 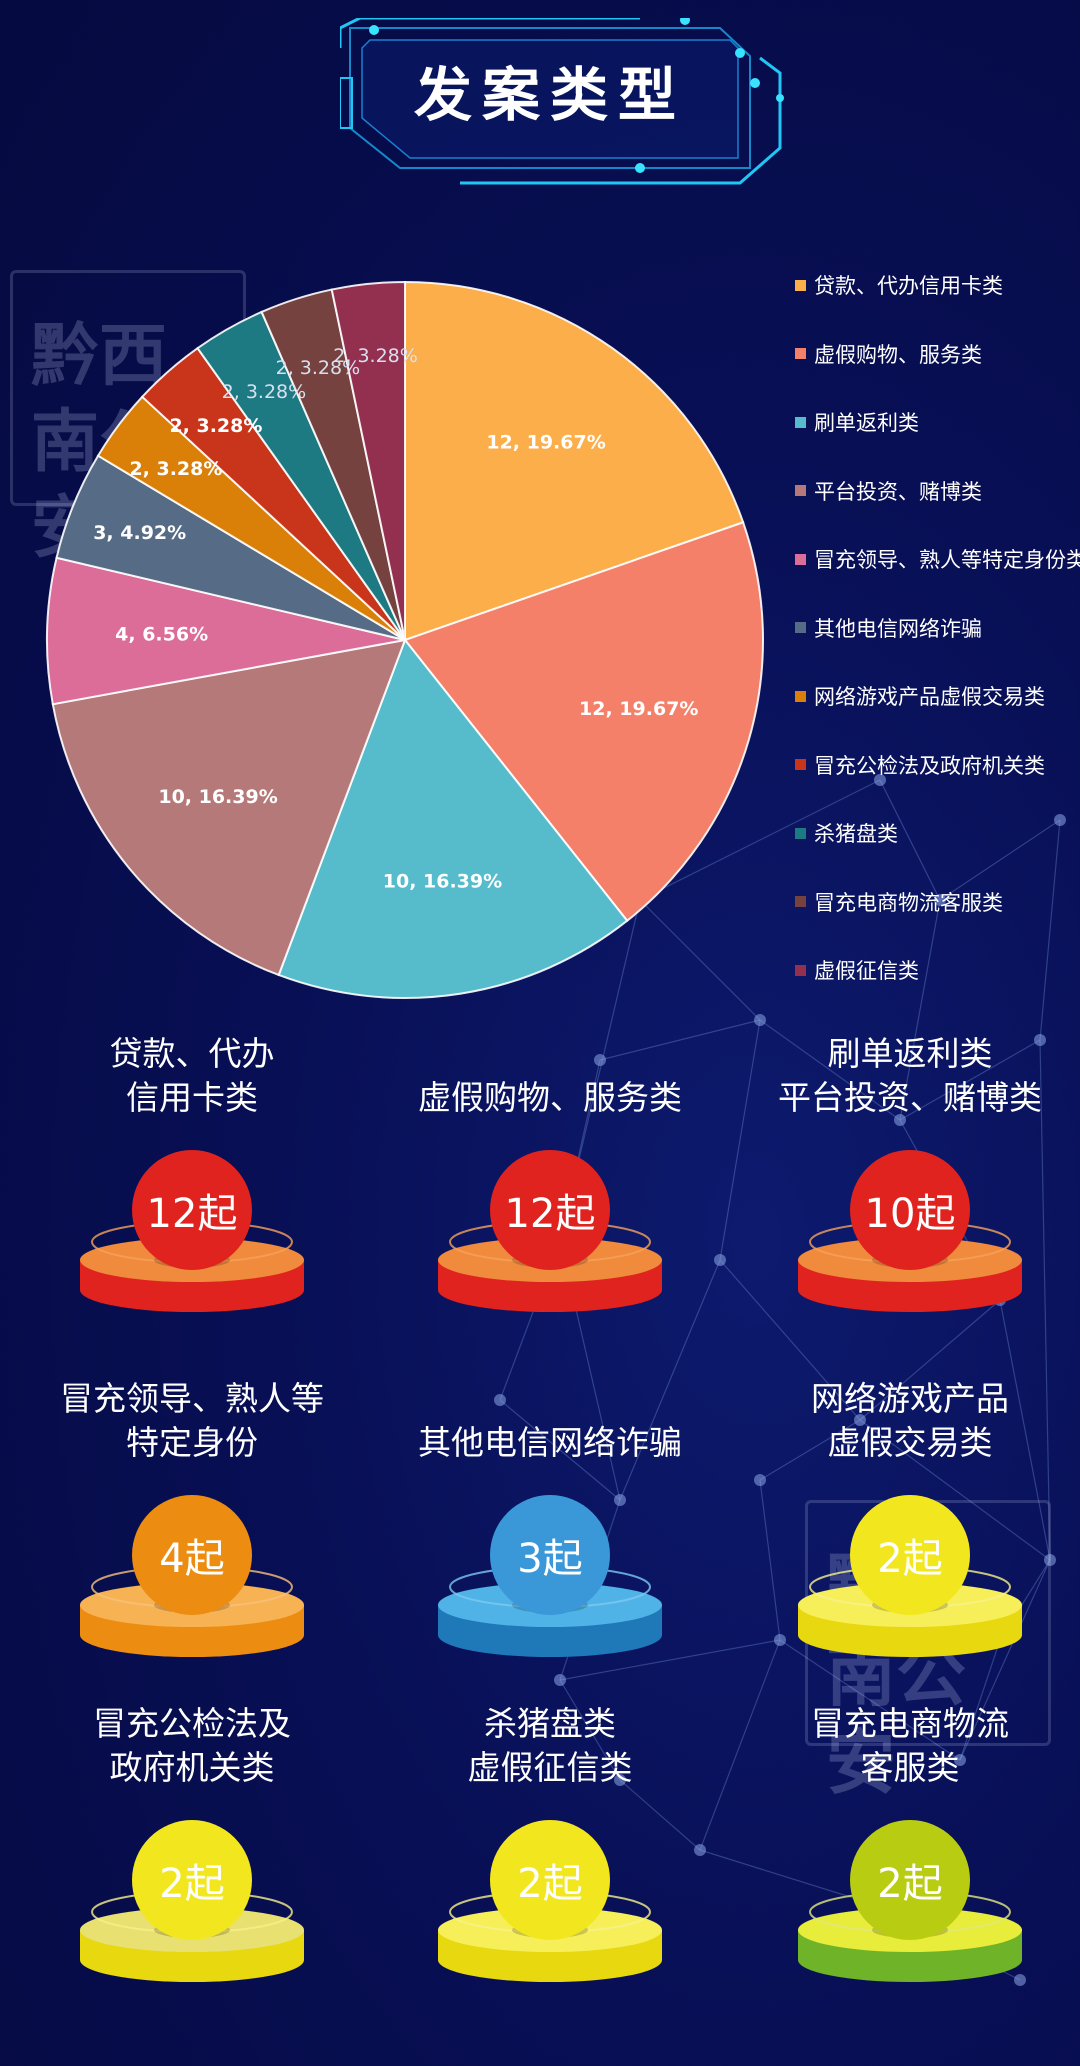 I want to click on stat-card: 冒充公检法及 政府机关类 2起, so click(x=192, y=1850).